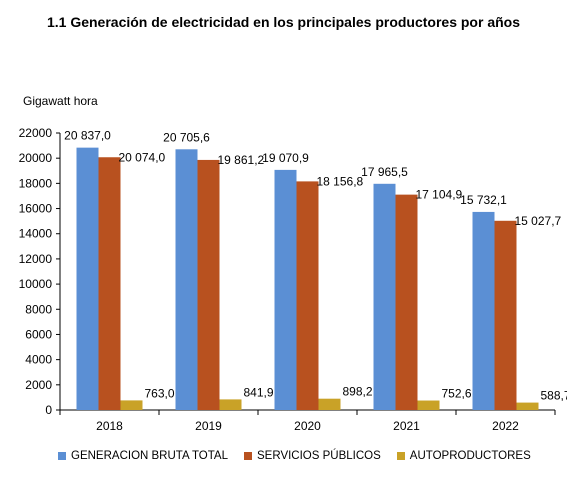 The width and height of the screenshot is (567, 494). What do you see at coordinates (36, 158) in the screenshot?
I see `y-tick-label: 20000` at bounding box center [36, 158].